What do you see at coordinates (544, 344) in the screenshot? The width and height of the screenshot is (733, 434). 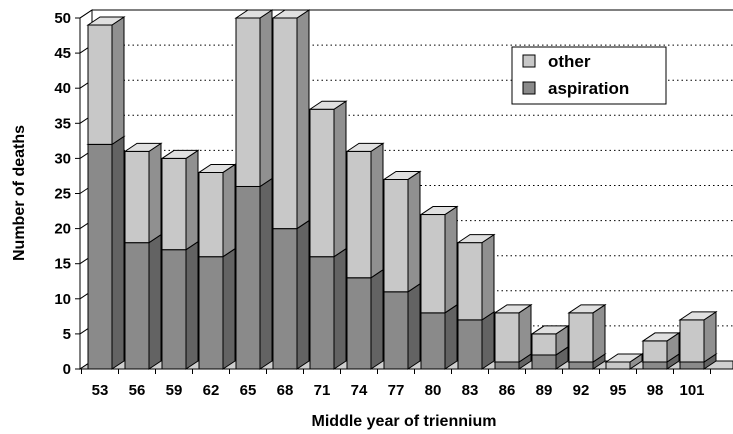 I see `bar-front-89-other` at bounding box center [544, 344].